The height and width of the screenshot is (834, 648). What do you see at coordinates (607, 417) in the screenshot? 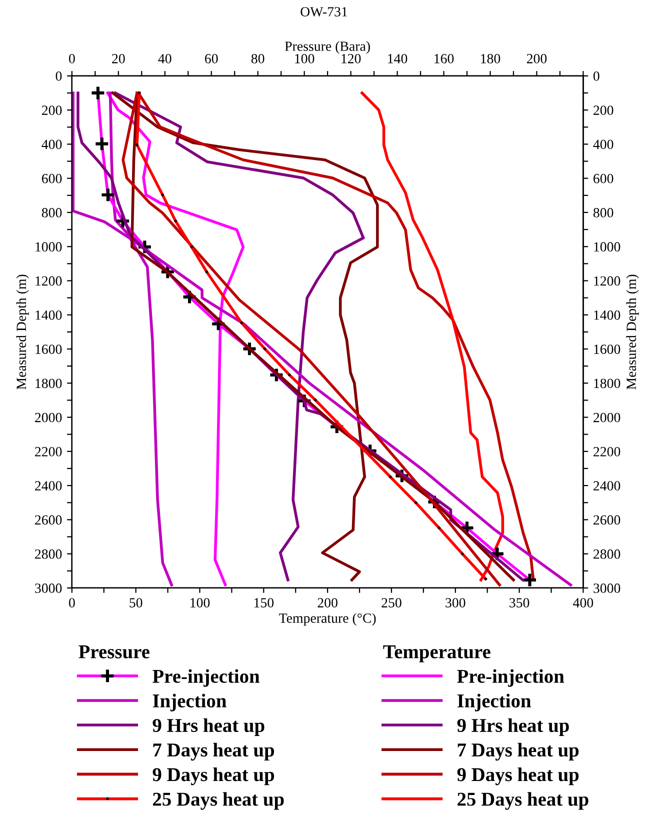
I see `y2-tick-label: 2000` at bounding box center [607, 417].